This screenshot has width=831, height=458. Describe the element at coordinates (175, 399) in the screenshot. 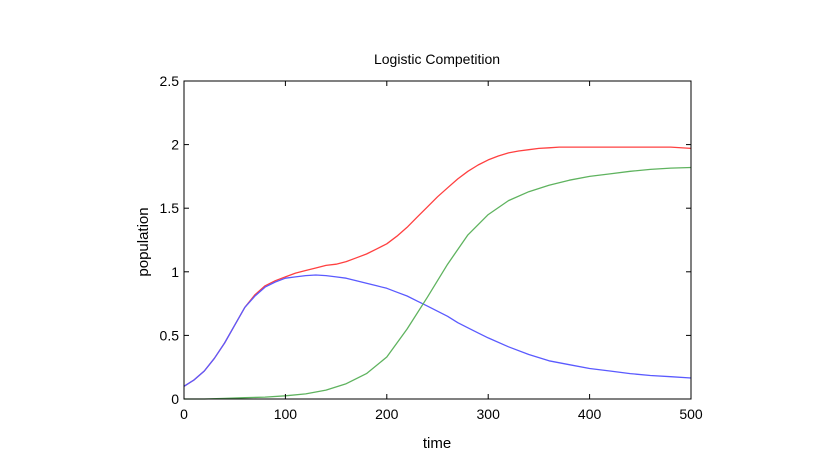

I see `y-tick-label: 0` at that location.